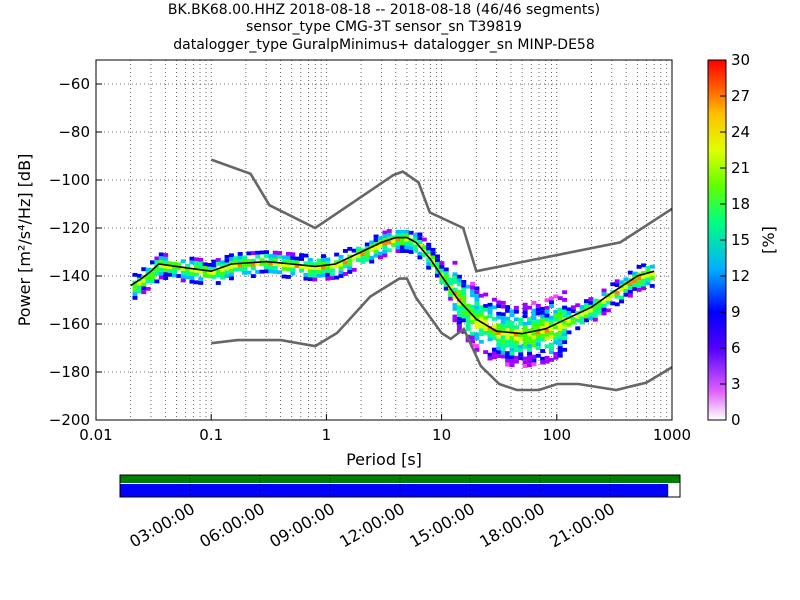  Describe the element at coordinates (740, 96) in the screenshot. I see `colorbar-tick-label: 27` at that location.